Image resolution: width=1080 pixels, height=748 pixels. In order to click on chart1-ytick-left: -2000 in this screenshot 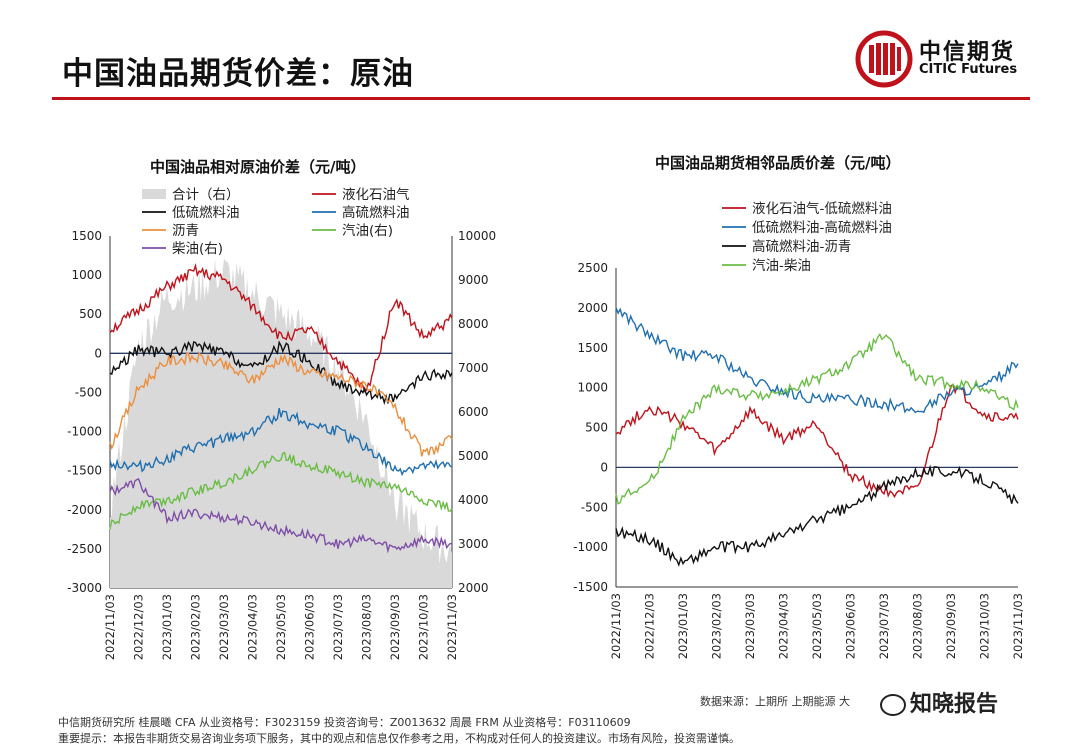, I will do `click(84, 510)`.